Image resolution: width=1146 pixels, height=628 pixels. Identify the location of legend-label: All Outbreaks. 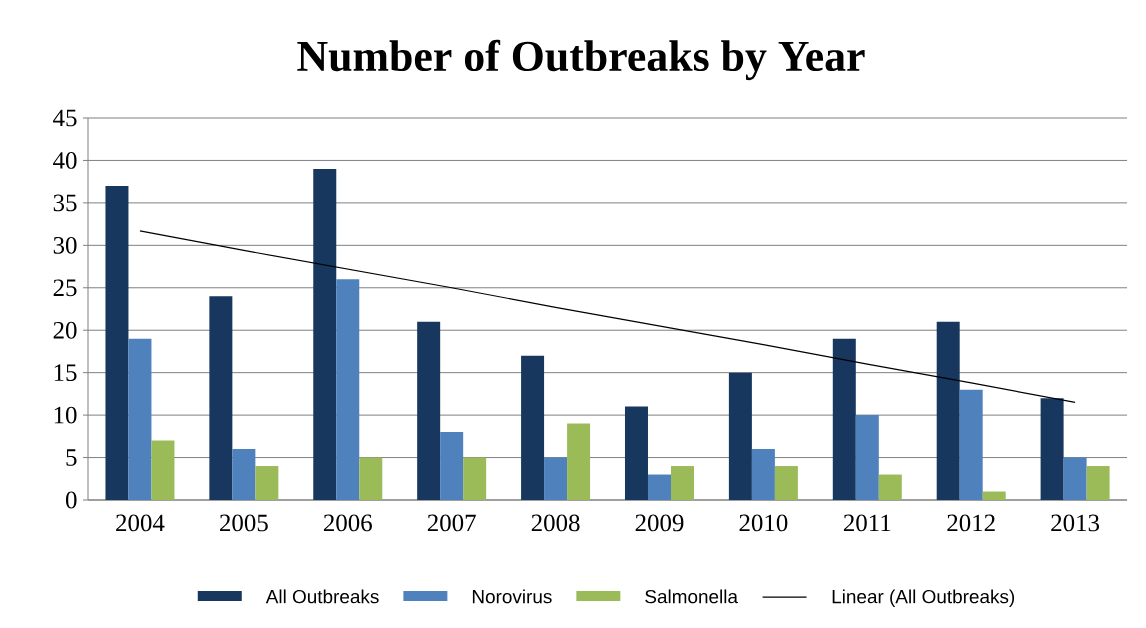
(322, 596).